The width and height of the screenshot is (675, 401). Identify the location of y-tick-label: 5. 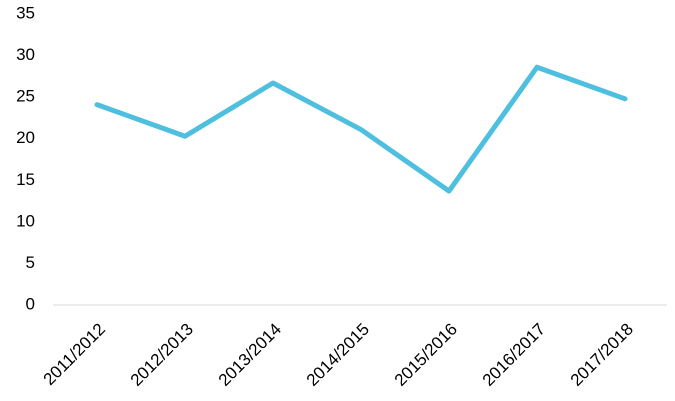
(30, 262).